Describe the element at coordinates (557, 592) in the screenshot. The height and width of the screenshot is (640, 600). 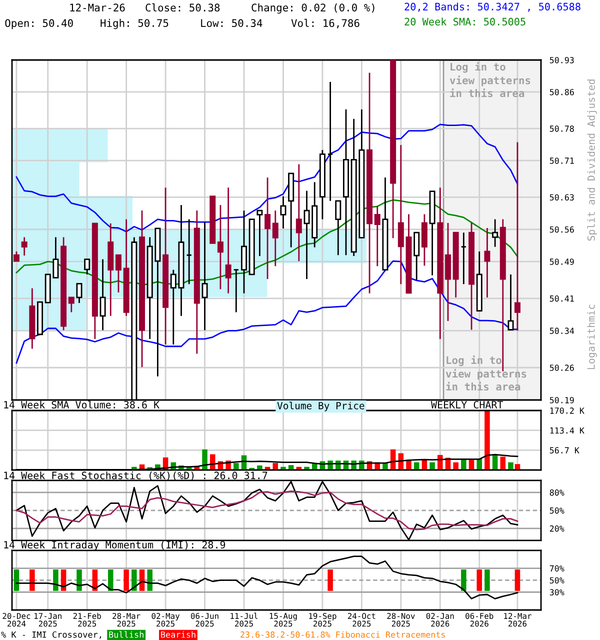
I see `y-tick-label: 30%` at that location.